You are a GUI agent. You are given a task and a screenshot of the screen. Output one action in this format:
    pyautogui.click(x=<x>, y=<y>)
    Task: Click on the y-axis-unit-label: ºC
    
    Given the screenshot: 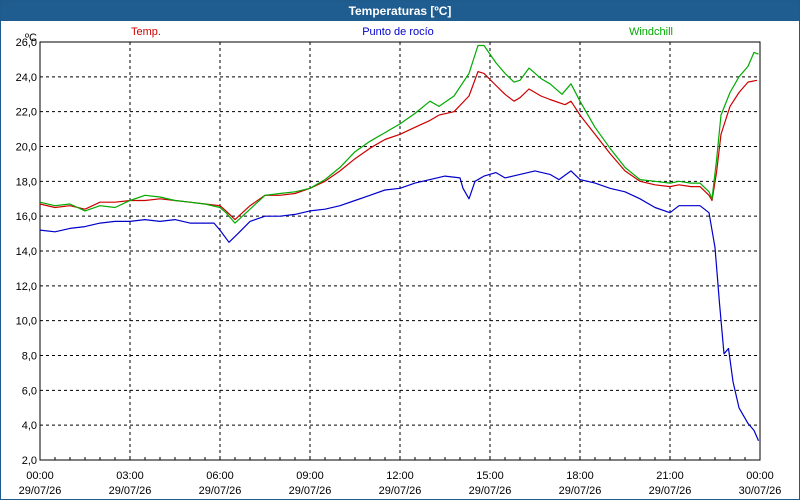 What is the action you would take?
    pyautogui.click(x=31, y=38)
    